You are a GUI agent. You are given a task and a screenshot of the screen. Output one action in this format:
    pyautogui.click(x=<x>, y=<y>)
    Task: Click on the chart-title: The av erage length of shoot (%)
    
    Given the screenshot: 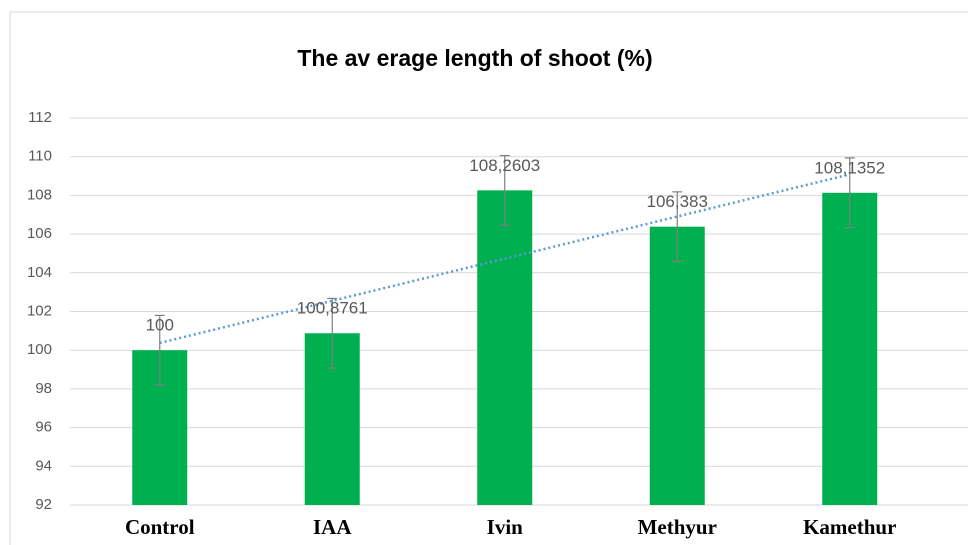 What is the action you would take?
    pyautogui.click(x=474, y=58)
    